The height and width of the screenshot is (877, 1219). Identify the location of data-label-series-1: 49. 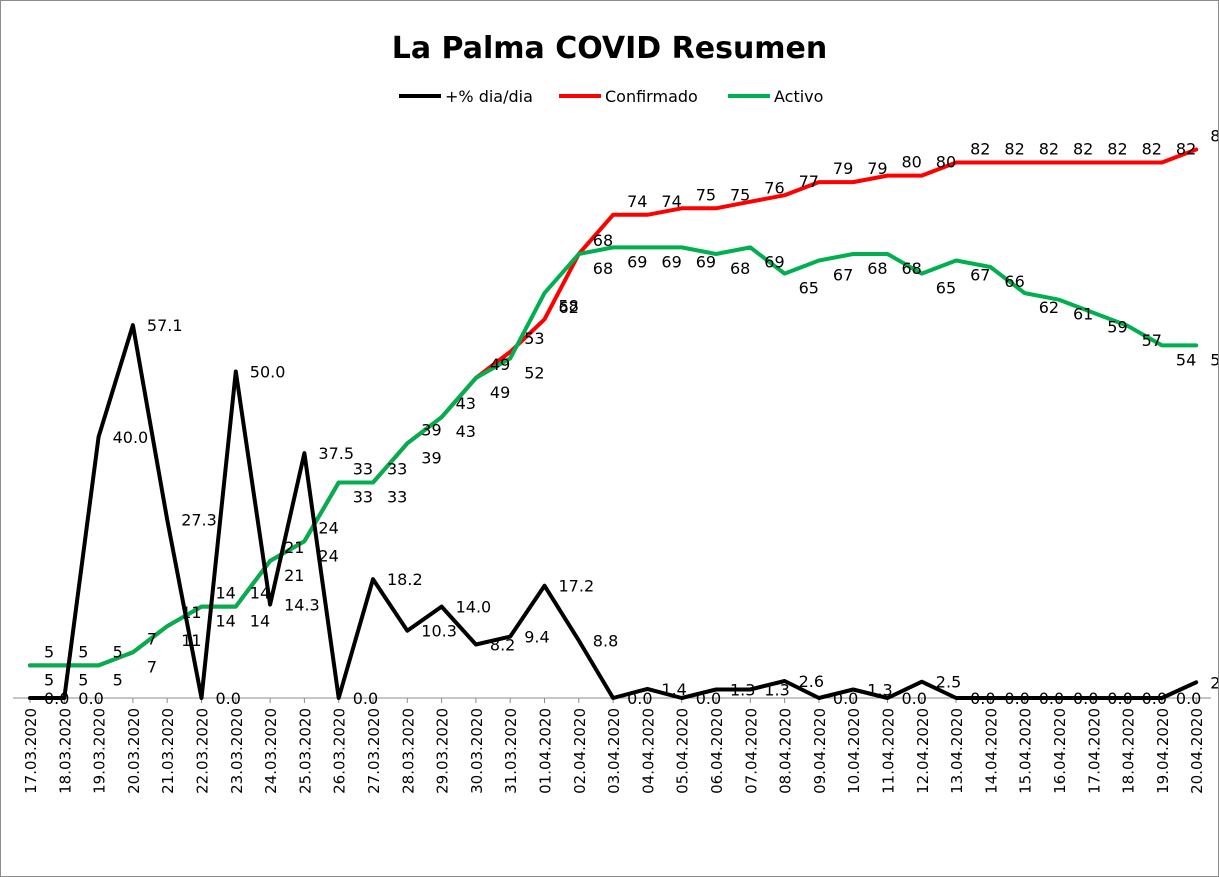
(500, 364).